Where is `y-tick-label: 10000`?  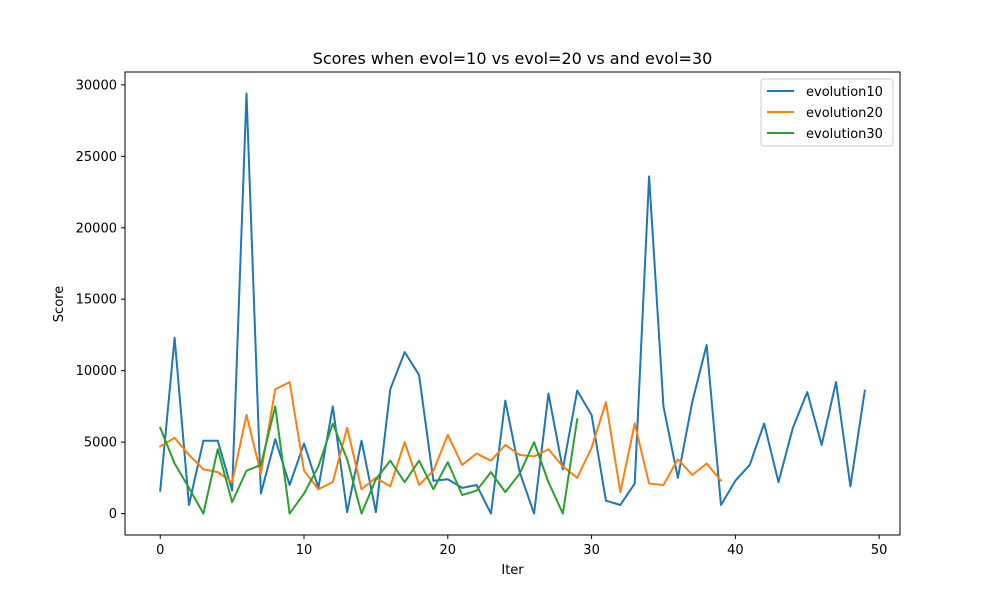 y-tick-label: 10000 is located at coordinates (96, 371).